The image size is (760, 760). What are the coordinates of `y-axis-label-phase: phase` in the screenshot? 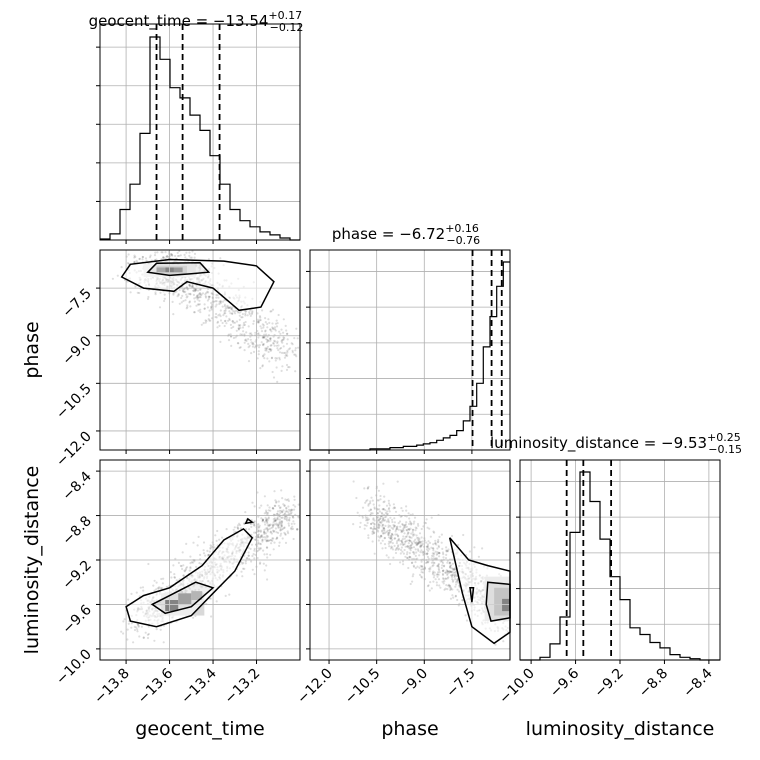 It's located at (32, 349).